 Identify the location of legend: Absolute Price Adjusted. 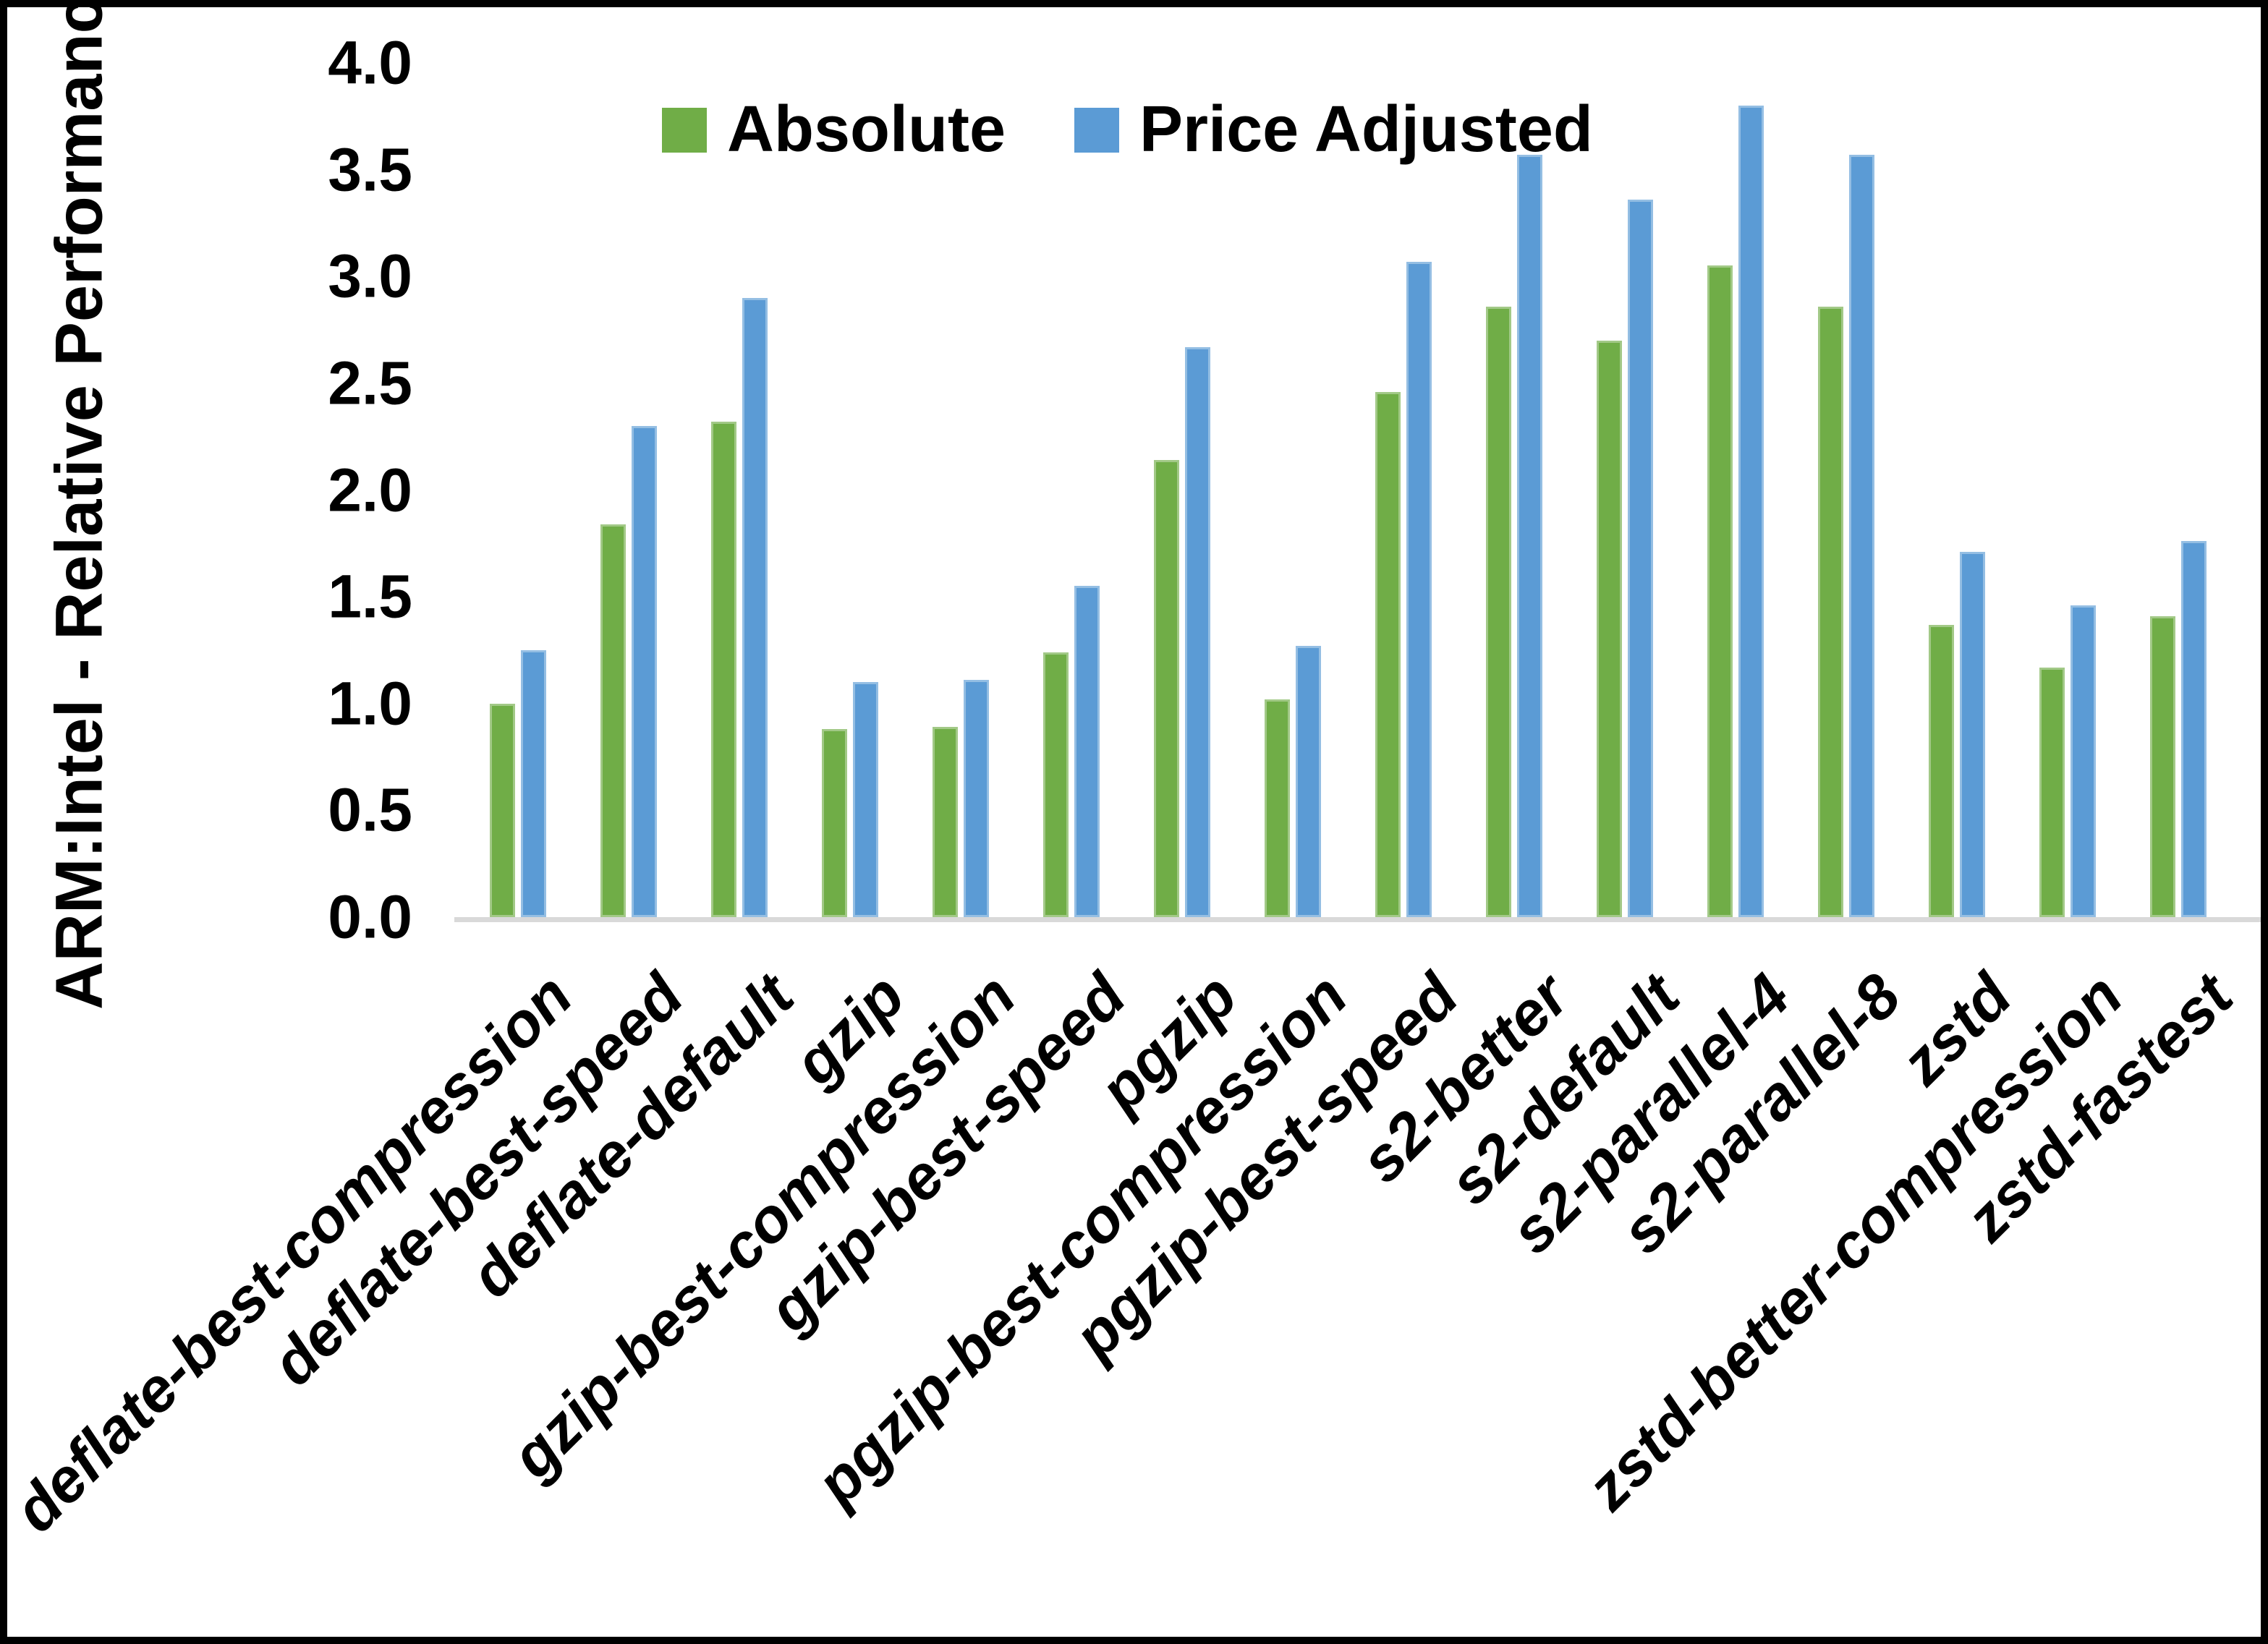
(1127, 130).